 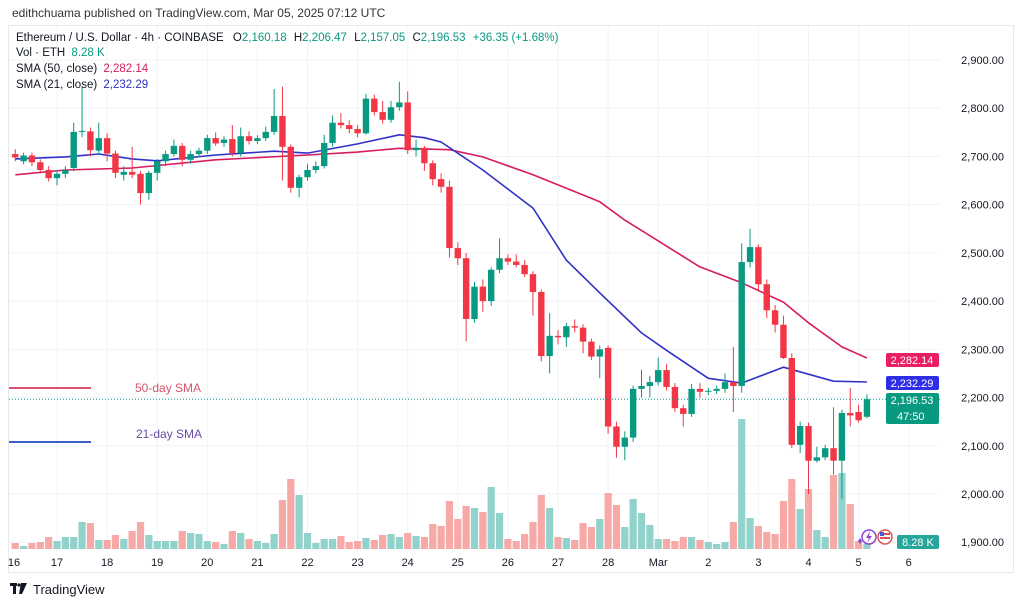 What do you see at coordinates (41, 53) in the screenshot?
I see `volume-label: Vol · ETH` at bounding box center [41, 53].